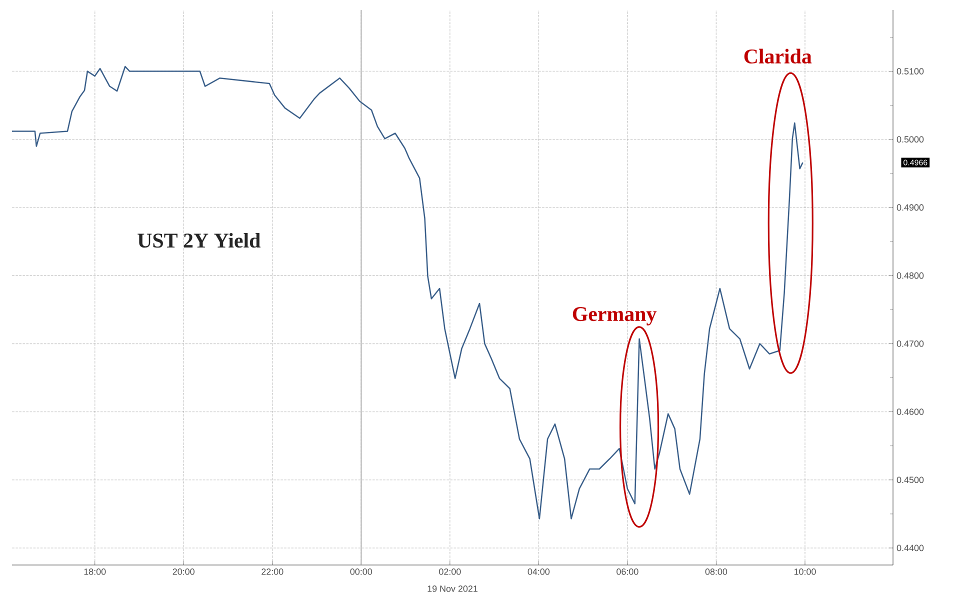  I want to click on y-tick-label: 0.4500, so click(910, 480).